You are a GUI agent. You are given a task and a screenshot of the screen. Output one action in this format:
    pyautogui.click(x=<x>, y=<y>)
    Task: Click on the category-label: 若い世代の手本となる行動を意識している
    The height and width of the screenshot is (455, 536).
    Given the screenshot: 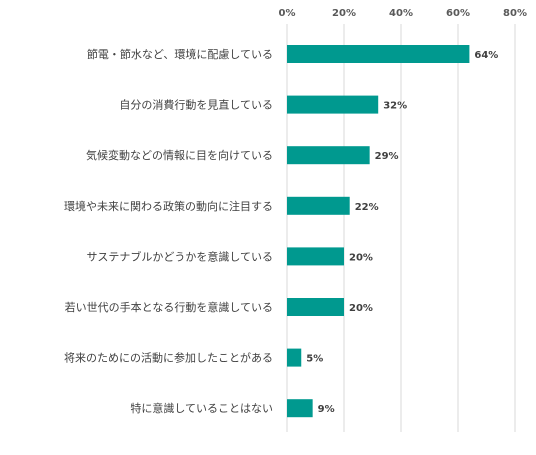 What is the action you would take?
    pyautogui.click(x=169, y=307)
    